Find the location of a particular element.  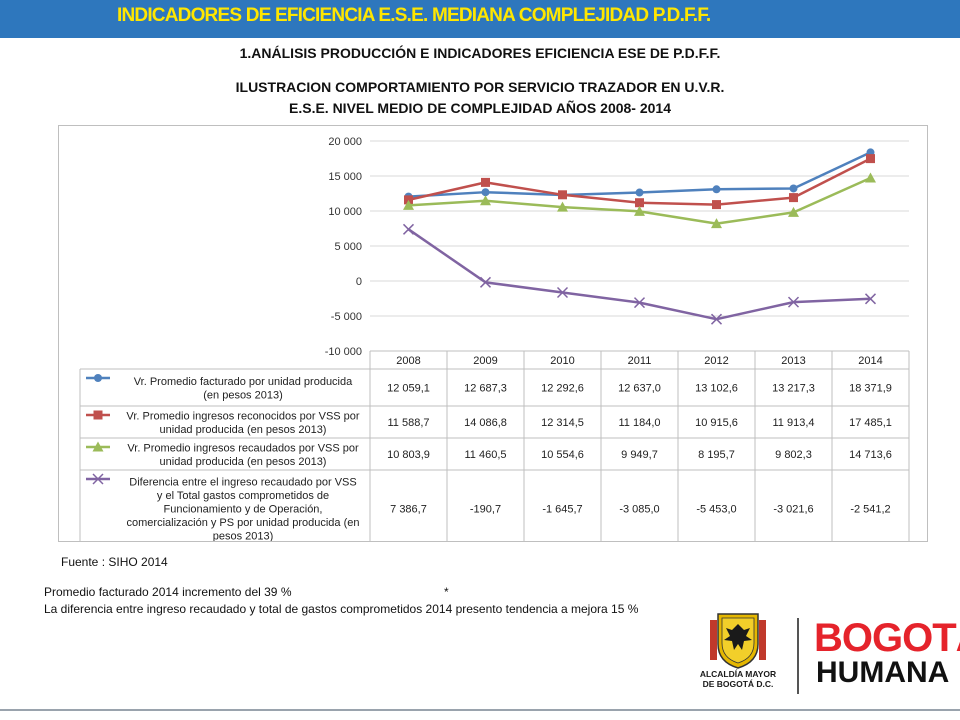

y-tick-label: -10 000 is located at coordinates (343, 352).